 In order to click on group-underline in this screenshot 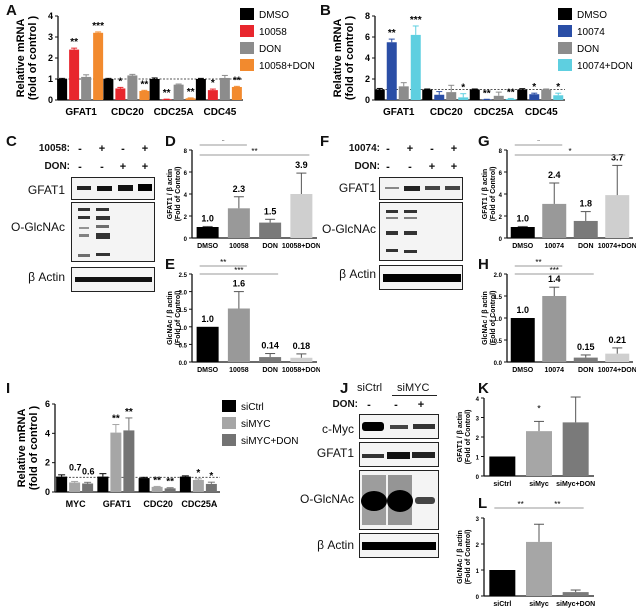, I will do `click(414, 395)`.